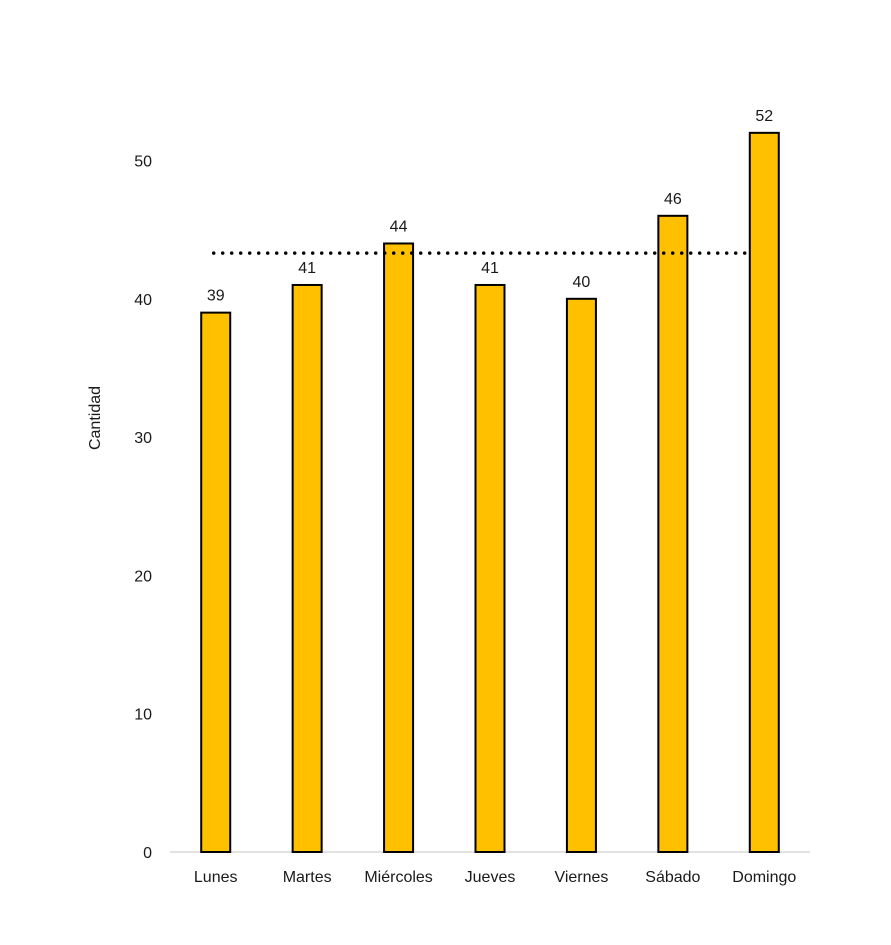  I want to click on x-tick-label: Viernes, so click(581, 877).